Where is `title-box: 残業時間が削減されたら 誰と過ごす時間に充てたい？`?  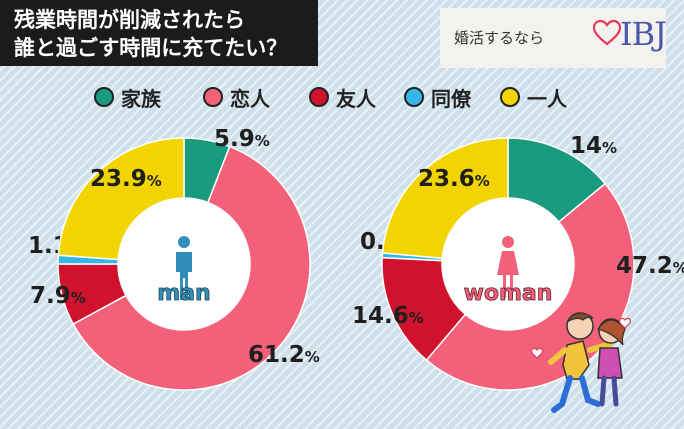 title-box: 残業時間が削減されたら 誰と過ごす時間に充てたい？ is located at coordinates (159, 33).